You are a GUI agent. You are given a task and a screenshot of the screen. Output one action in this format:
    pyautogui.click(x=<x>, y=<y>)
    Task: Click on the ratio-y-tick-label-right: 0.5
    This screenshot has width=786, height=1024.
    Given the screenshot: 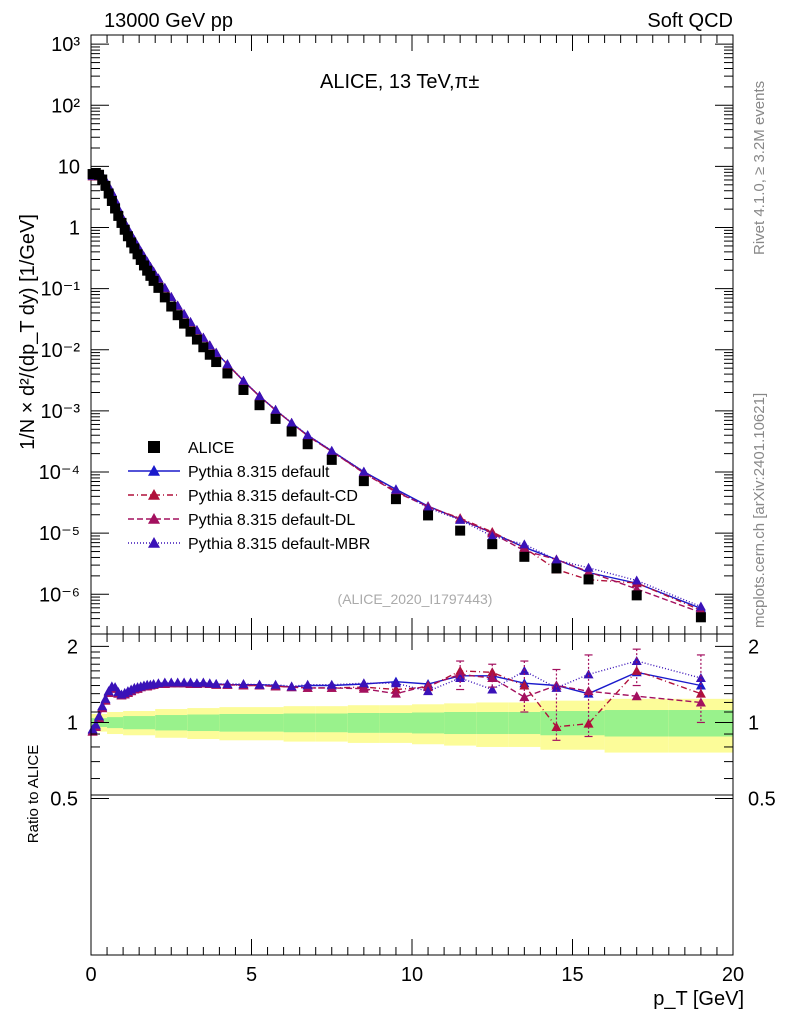 What is the action you would take?
    pyautogui.click(x=762, y=800)
    